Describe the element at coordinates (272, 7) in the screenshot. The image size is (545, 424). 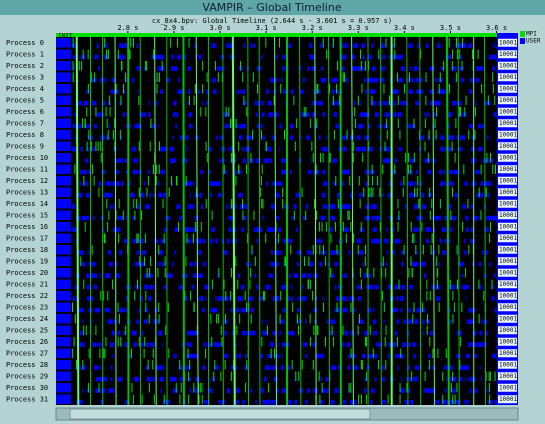
I see `title-bar` at that location.